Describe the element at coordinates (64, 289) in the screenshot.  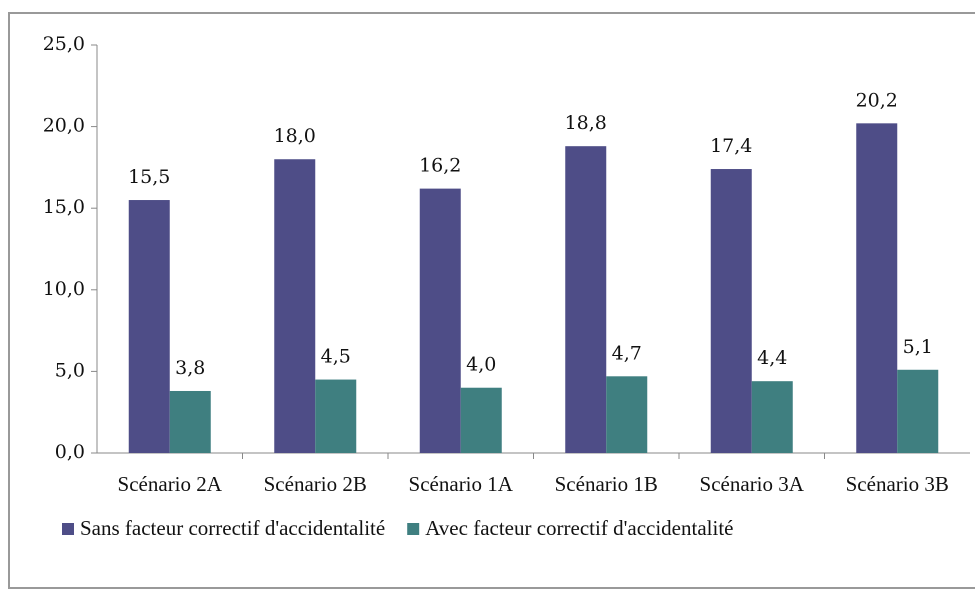
I see `y-tick-label: 10,0` at that location.